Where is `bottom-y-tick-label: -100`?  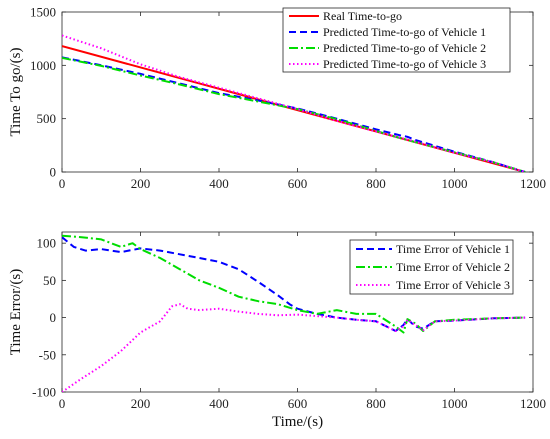
bottom-y-tick-label: -100 is located at coordinates (44, 392).